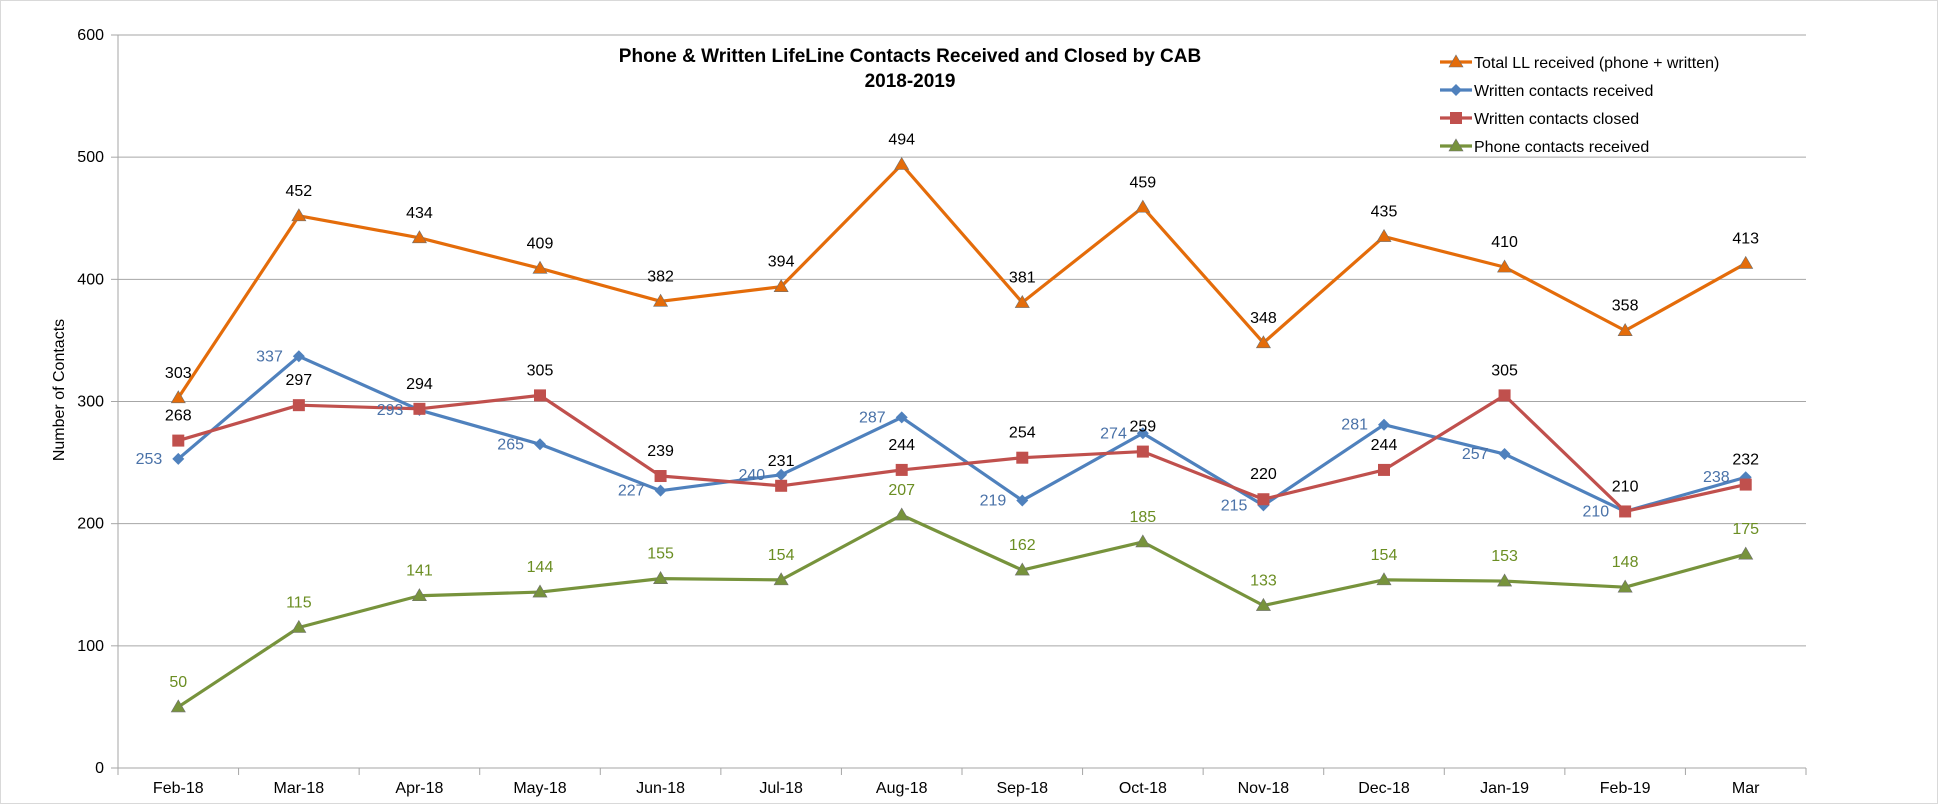 The height and width of the screenshot is (809, 1938). Describe the element at coordinates (178, 788) in the screenshot. I see `x-tick-label: Feb-18` at that location.